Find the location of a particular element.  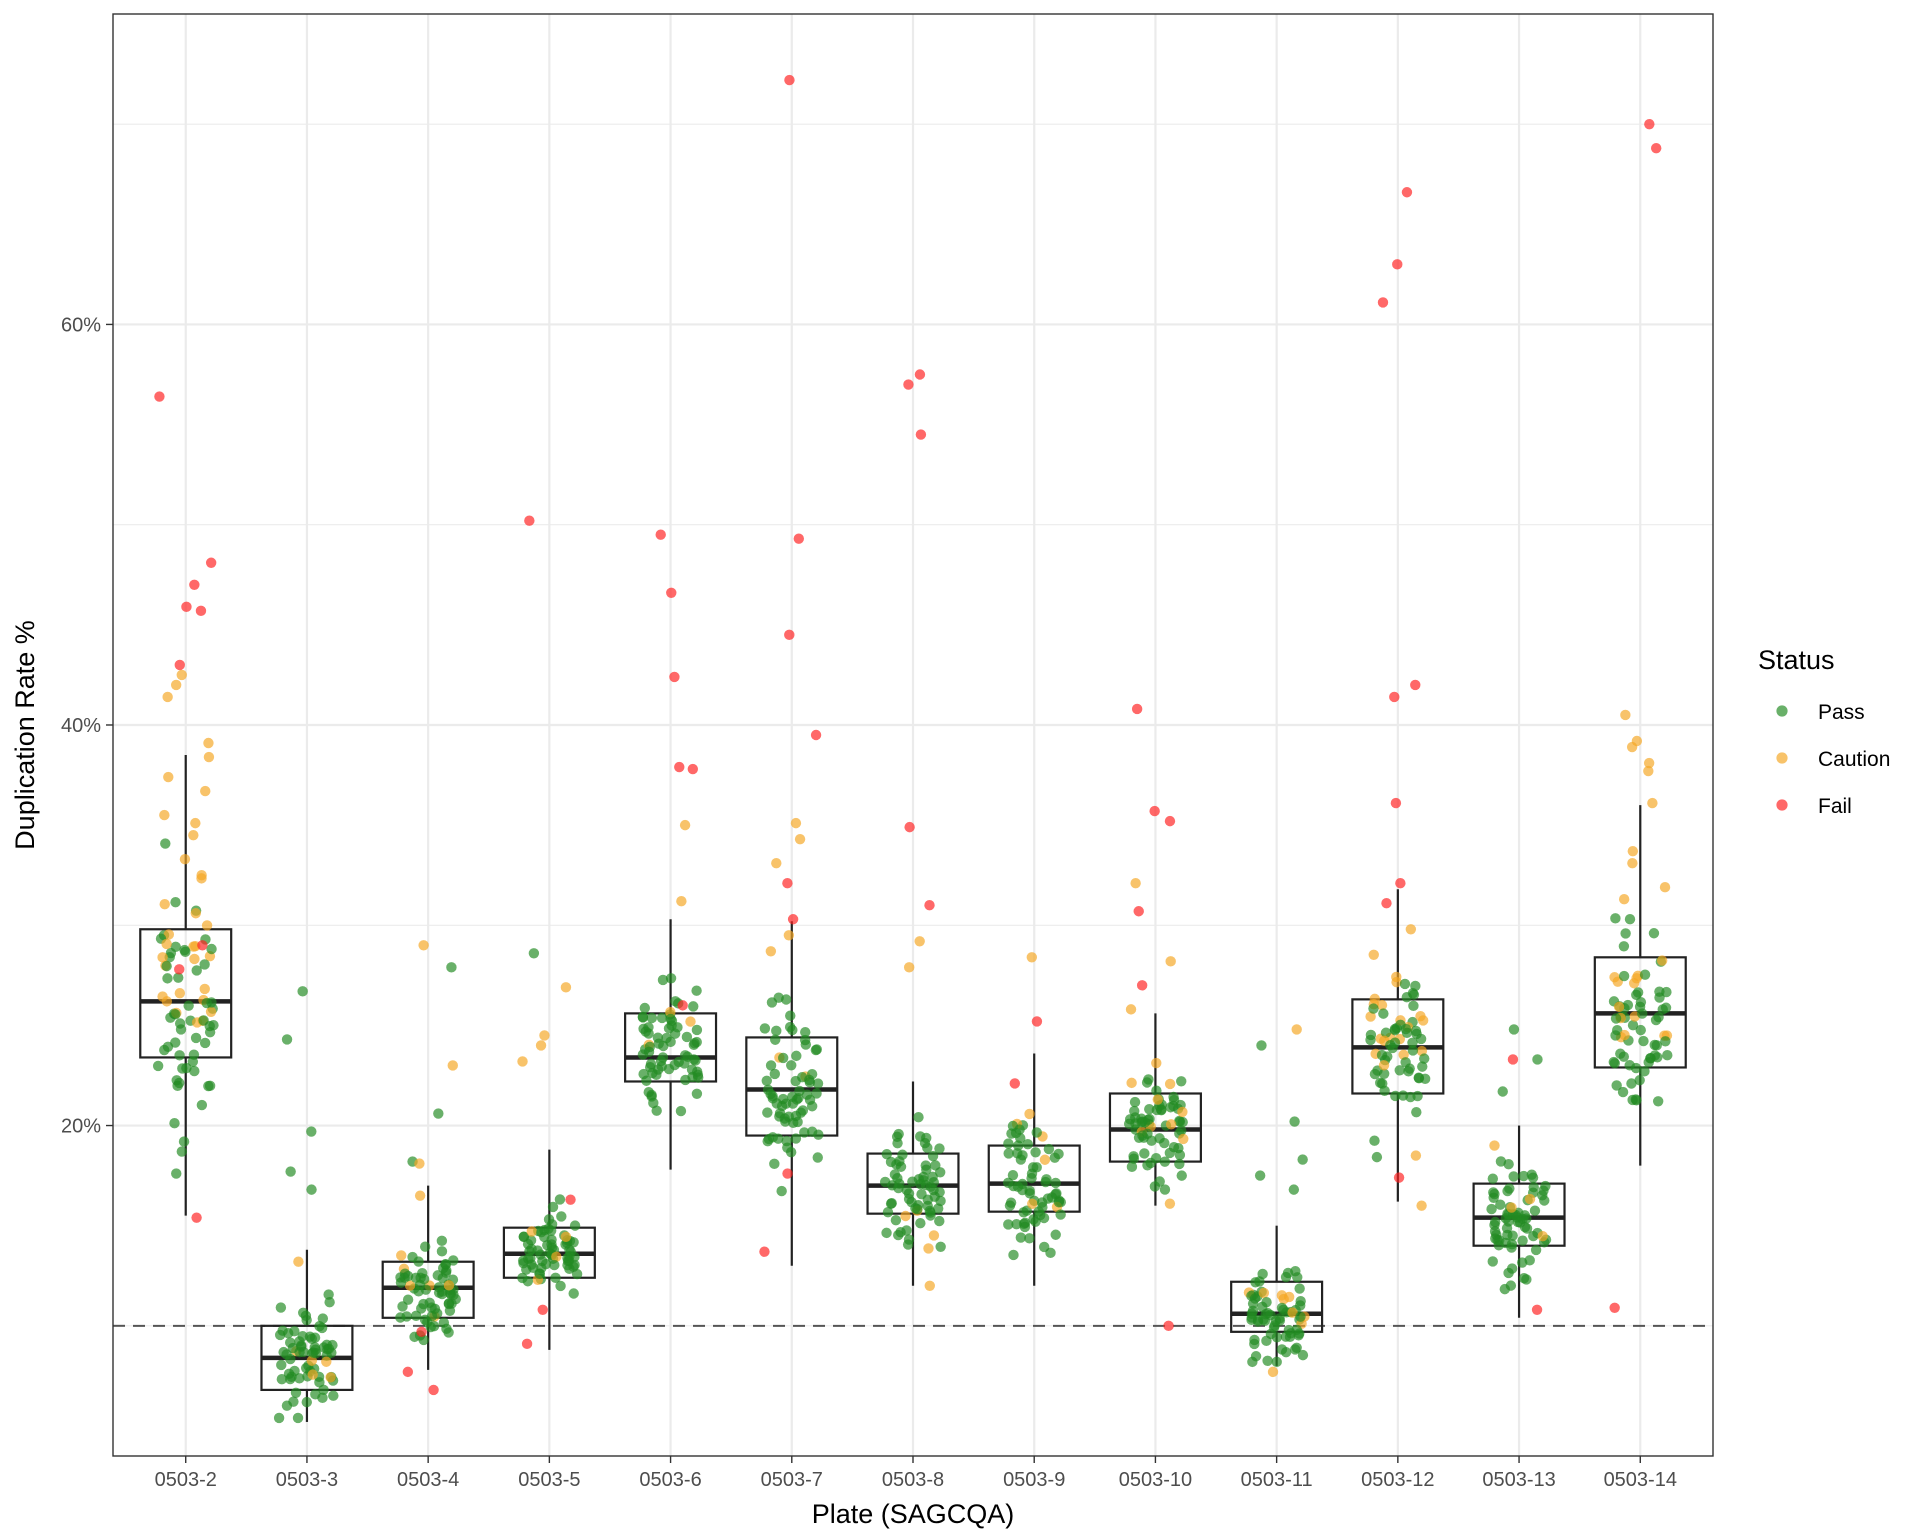

x-tick-label: 0503-13 is located at coordinates (1518, 1480).